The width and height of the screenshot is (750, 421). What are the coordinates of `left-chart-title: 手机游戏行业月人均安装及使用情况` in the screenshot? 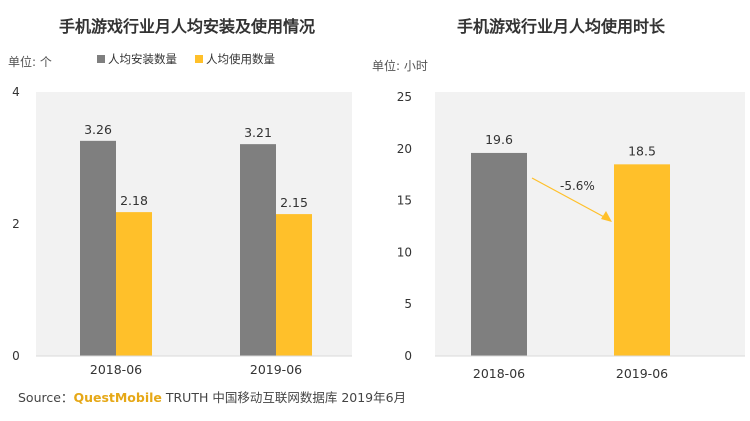 It's located at (187, 26).